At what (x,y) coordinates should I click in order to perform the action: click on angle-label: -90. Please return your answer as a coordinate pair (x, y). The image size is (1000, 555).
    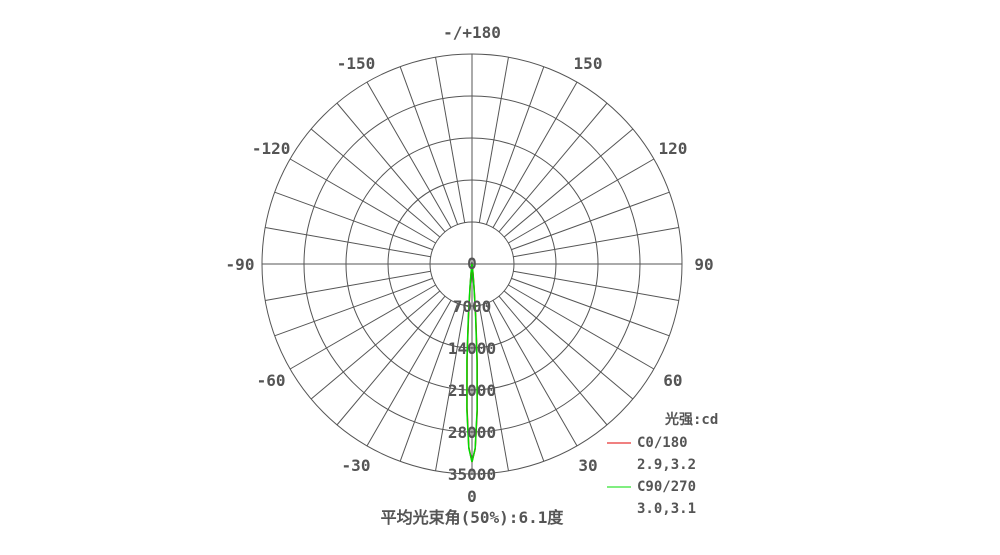
    Looking at the image, I should click on (240, 264).